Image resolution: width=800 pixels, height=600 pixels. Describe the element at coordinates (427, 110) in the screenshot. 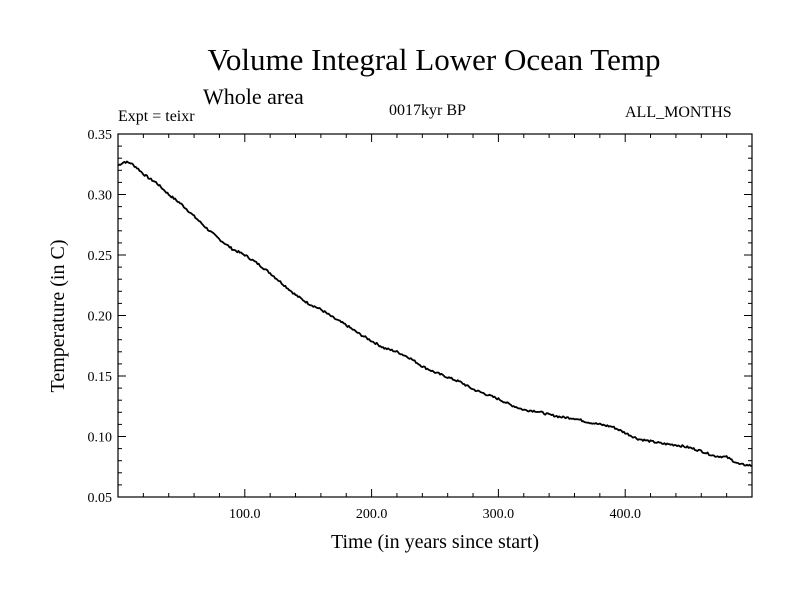

I see `period-label: 0017kyr BP` at that location.